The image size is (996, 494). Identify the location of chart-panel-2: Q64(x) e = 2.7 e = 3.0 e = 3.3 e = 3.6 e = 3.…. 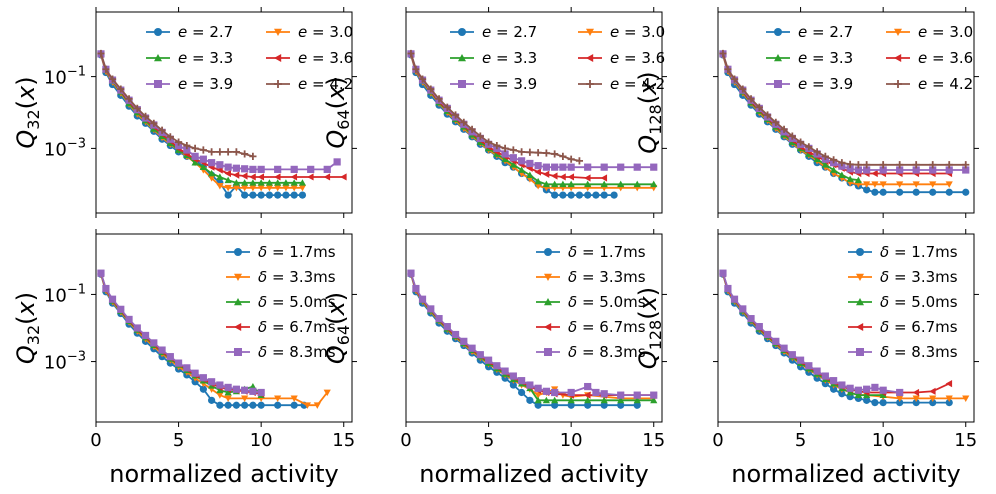
(494, 112).